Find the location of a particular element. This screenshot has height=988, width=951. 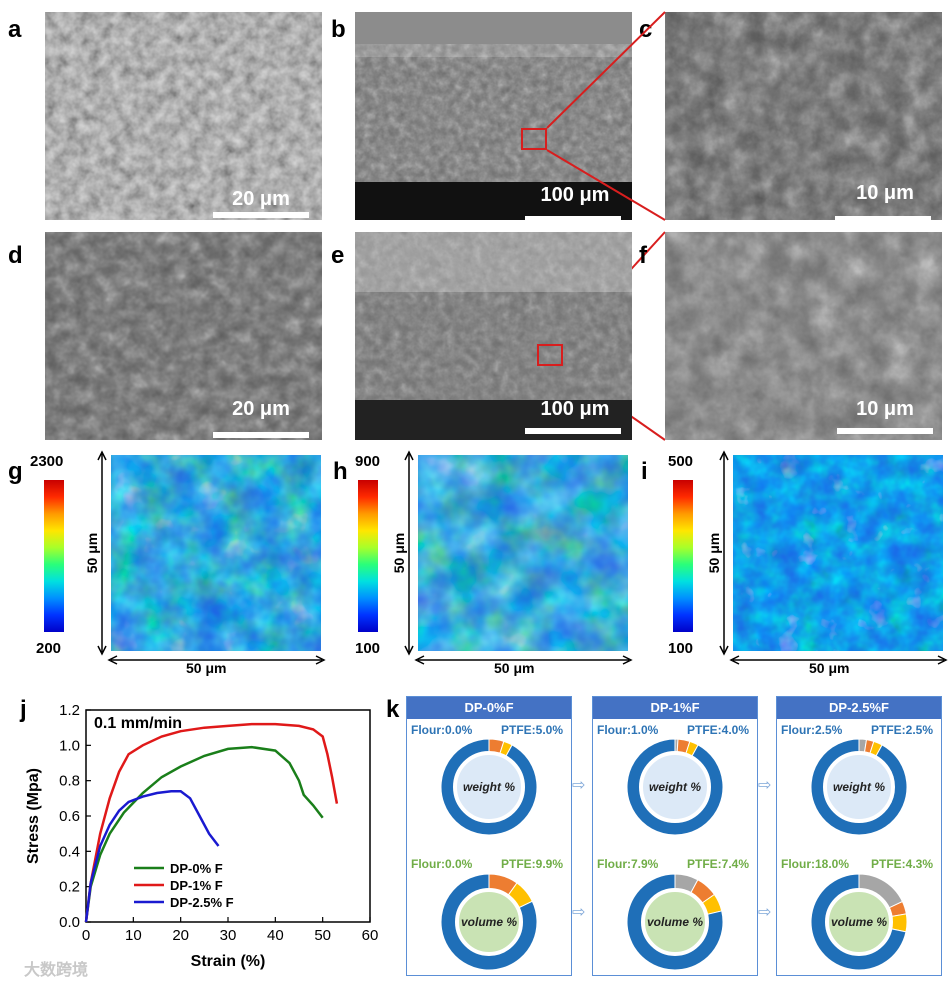

y-tick-label: 1.0 is located at coordinates (69, 745).